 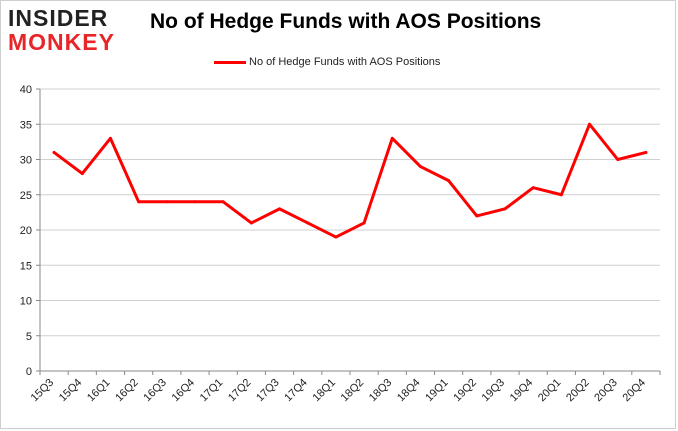 I want to click on logo-line-1: INSIDER, so click(x=58, y=18).